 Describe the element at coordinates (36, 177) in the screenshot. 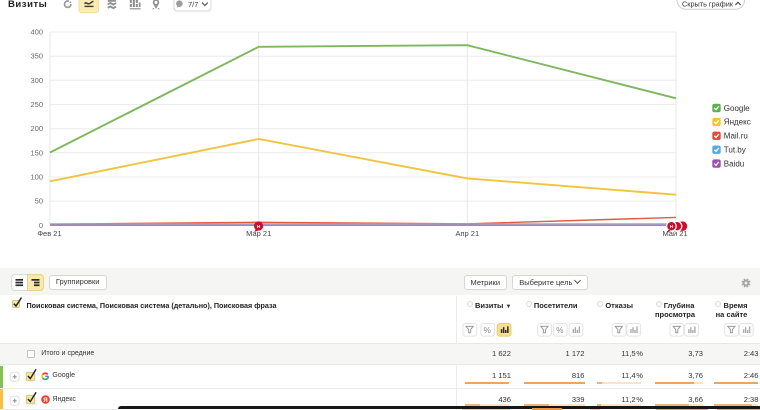

I see `svg-text: 100` at that location.